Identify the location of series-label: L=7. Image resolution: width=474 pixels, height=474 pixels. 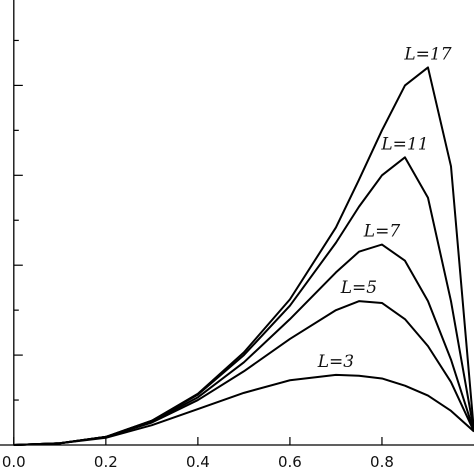
(382, 232).